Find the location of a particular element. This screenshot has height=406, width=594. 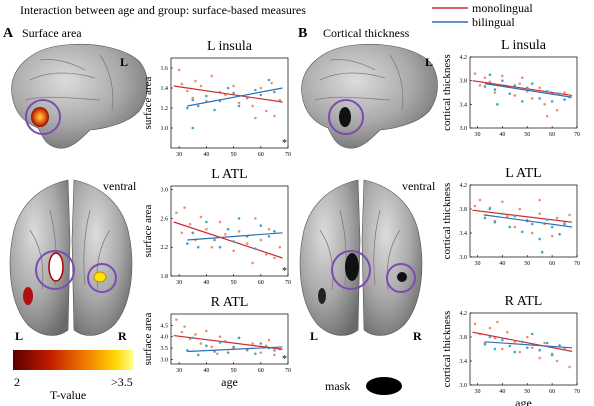

fit-line-bilingual is located at coordinates (528, 90).